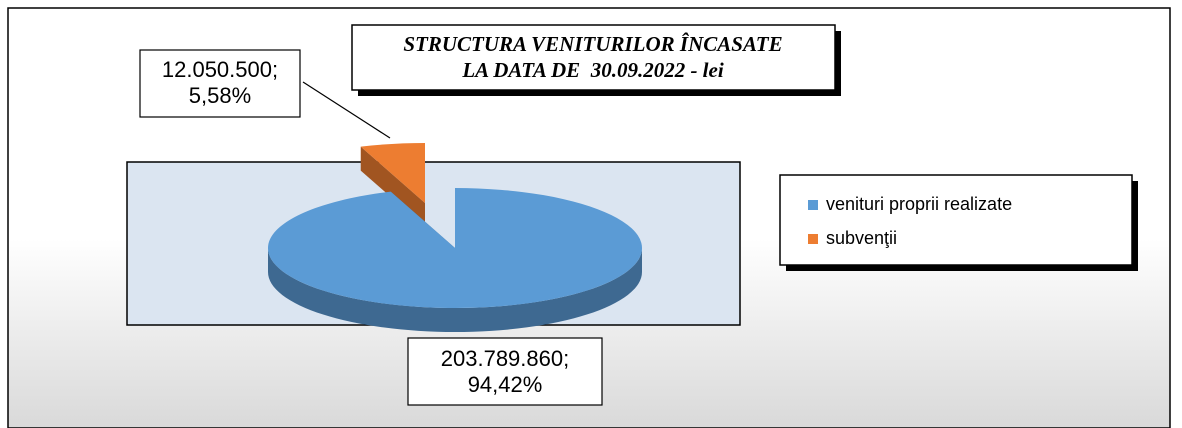  I want to click on pie-slice-face, so click(392, 186).